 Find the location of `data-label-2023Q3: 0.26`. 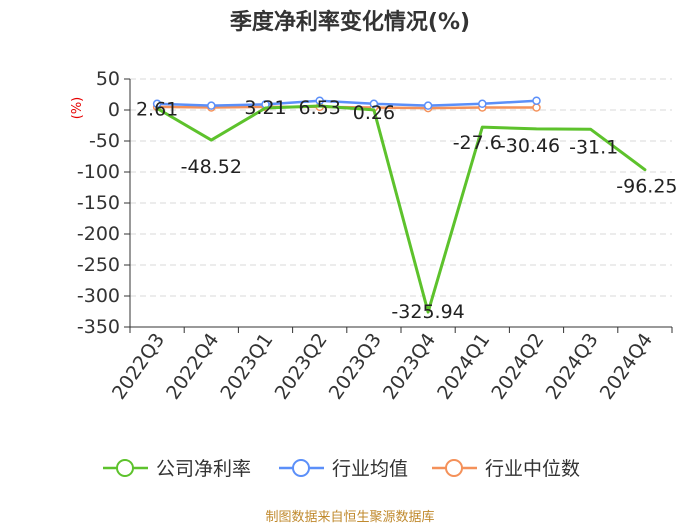

data-label-2023Q3: 0.26 is located at coordinates (374, 113).